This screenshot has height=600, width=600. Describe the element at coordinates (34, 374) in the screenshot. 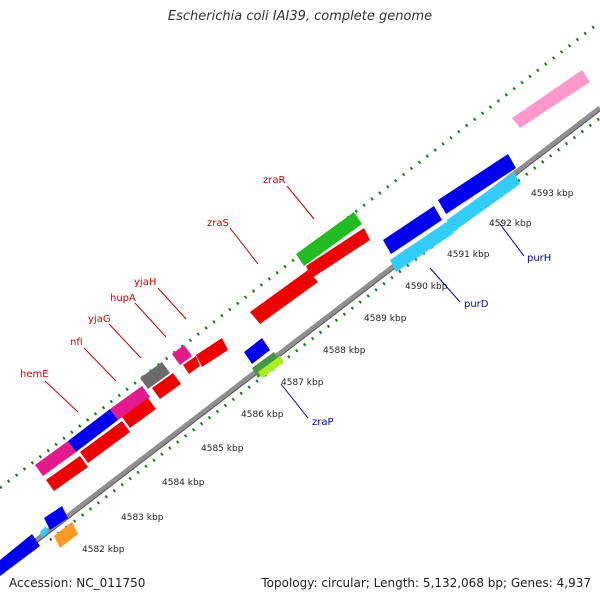

I see `gene-label-hemE: hemE` at that location.